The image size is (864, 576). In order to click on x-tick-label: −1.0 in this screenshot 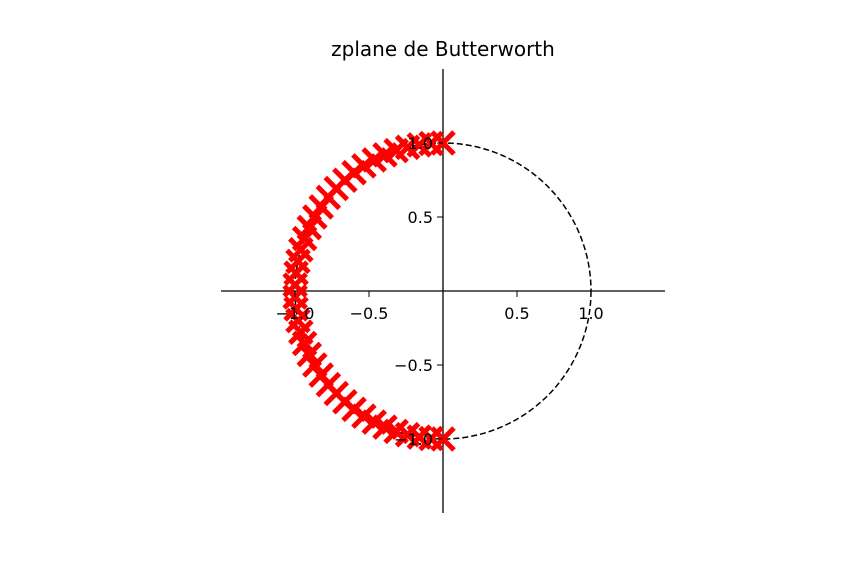, I will do `click(295, 313)`.